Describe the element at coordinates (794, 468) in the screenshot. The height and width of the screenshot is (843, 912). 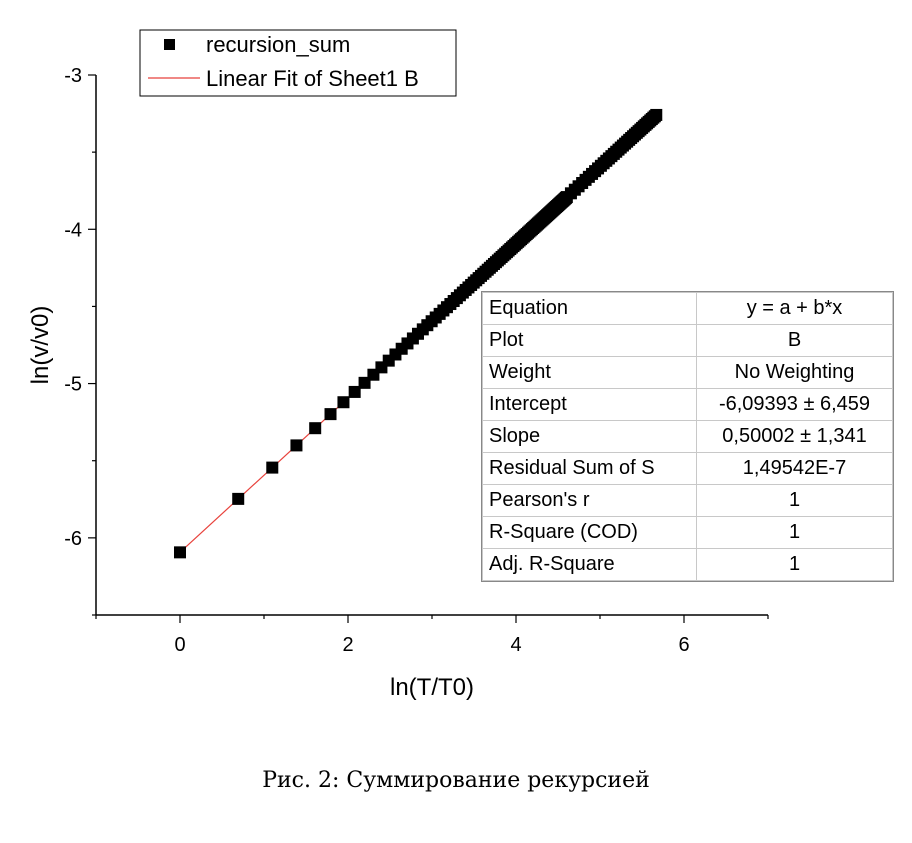
I see `fit-table-value: 1,49542E-7` at that location.